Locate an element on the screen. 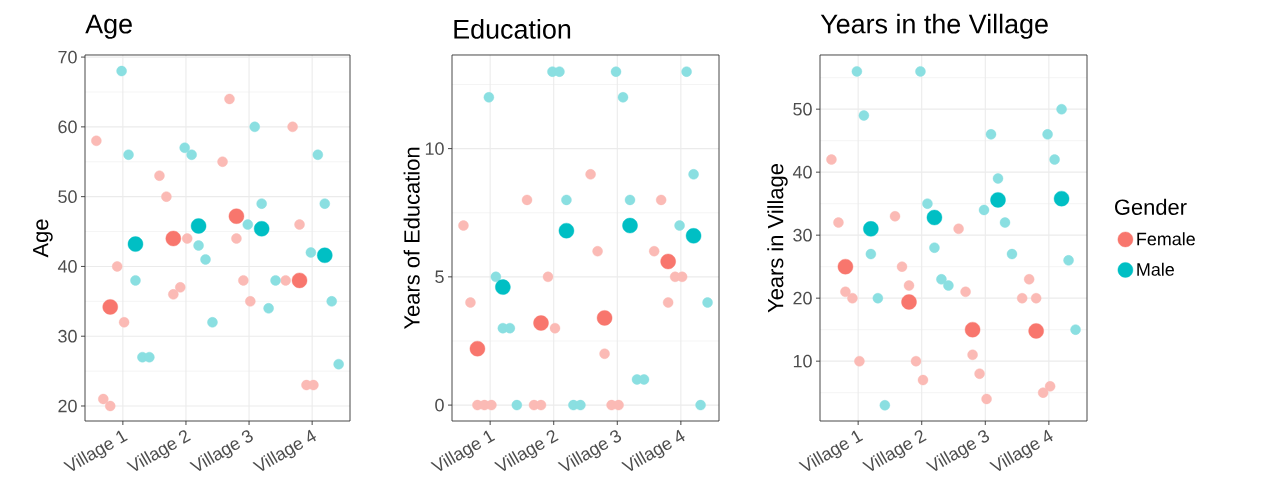  y-axis-title: Age is located at coordinates (43, 238).